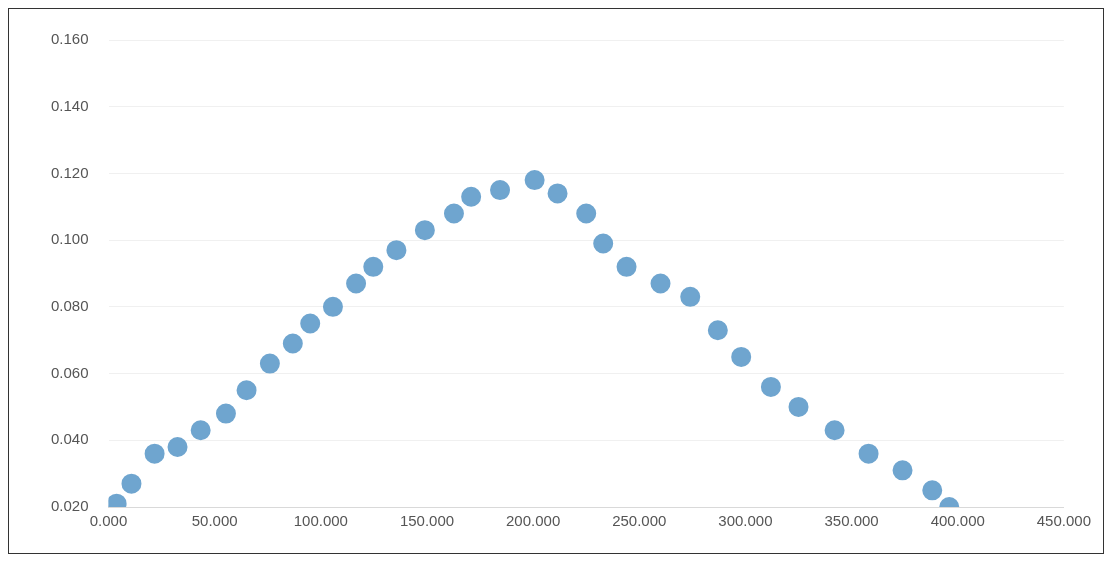 This screenshot has width=1116, height=565. Describe the element at coordinates (69, 439) in the screenshot. I see `y-tick-label: 0.040` at that location.